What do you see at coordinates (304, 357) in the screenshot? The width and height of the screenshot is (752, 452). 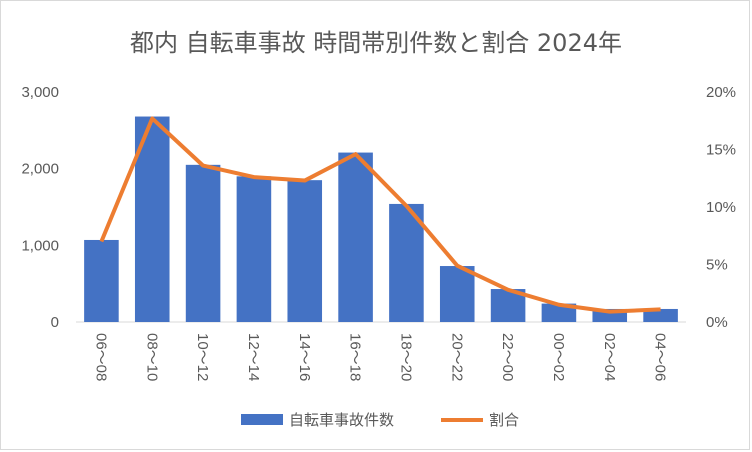 I see `category-label: 14～16` at bounding box center [304, 357].